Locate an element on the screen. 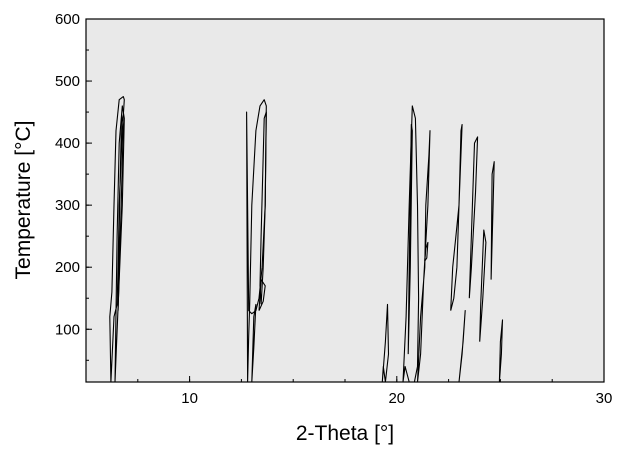  x-tick-label: 30 is located at coordinates (604, 398).